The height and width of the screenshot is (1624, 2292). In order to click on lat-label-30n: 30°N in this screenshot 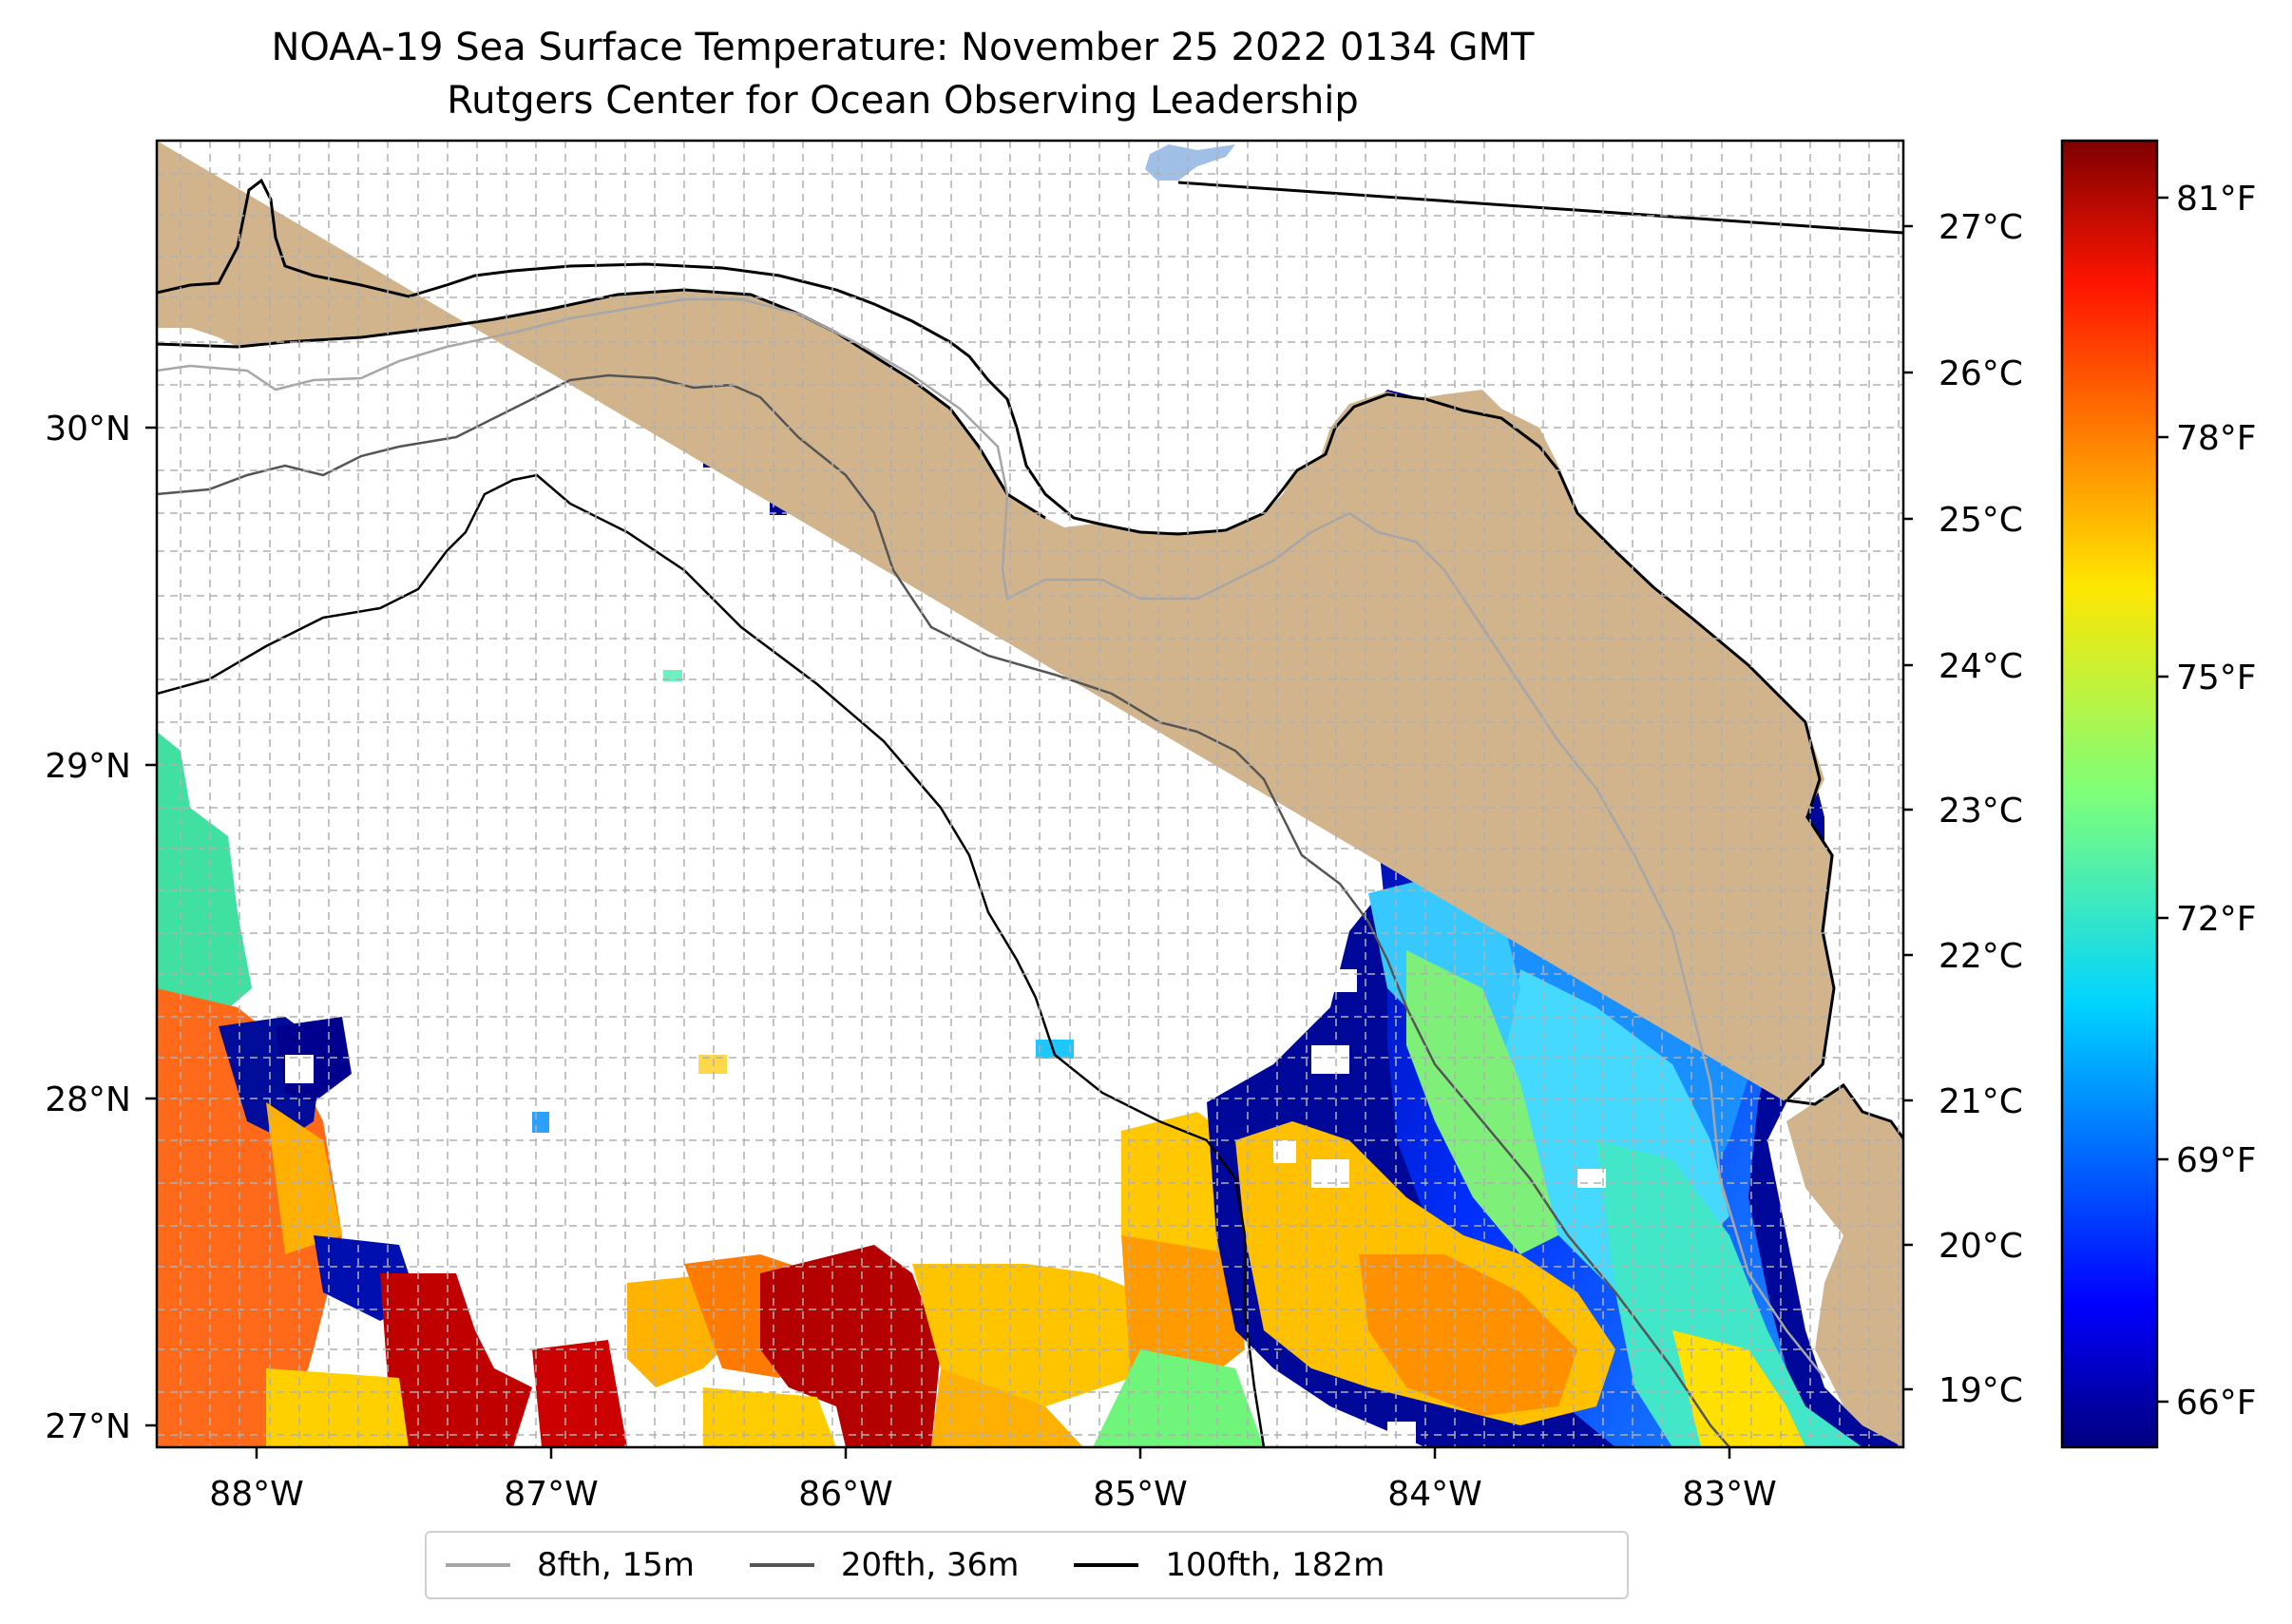, I will do `click(88, 429)`.